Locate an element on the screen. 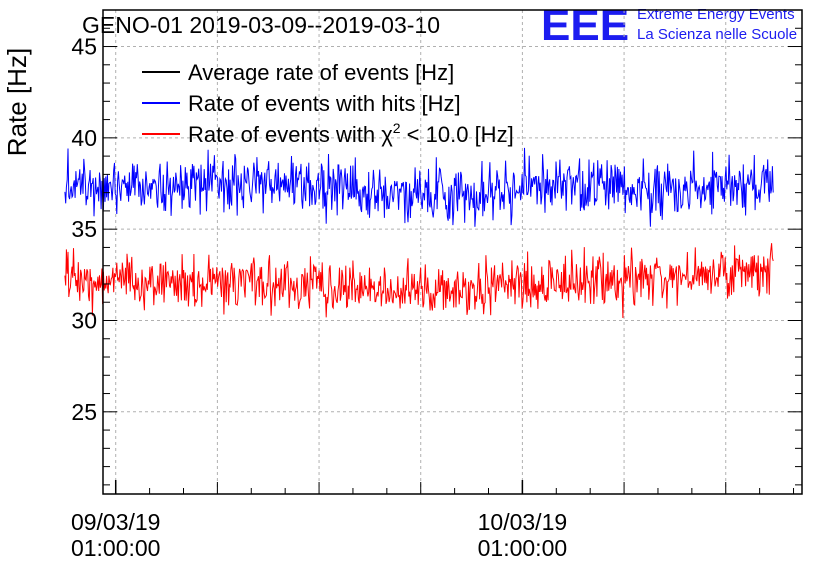 The height and width of the screenshot is (572, 836). y-tick-label-45: 45 is located at coordinates (84, 47).